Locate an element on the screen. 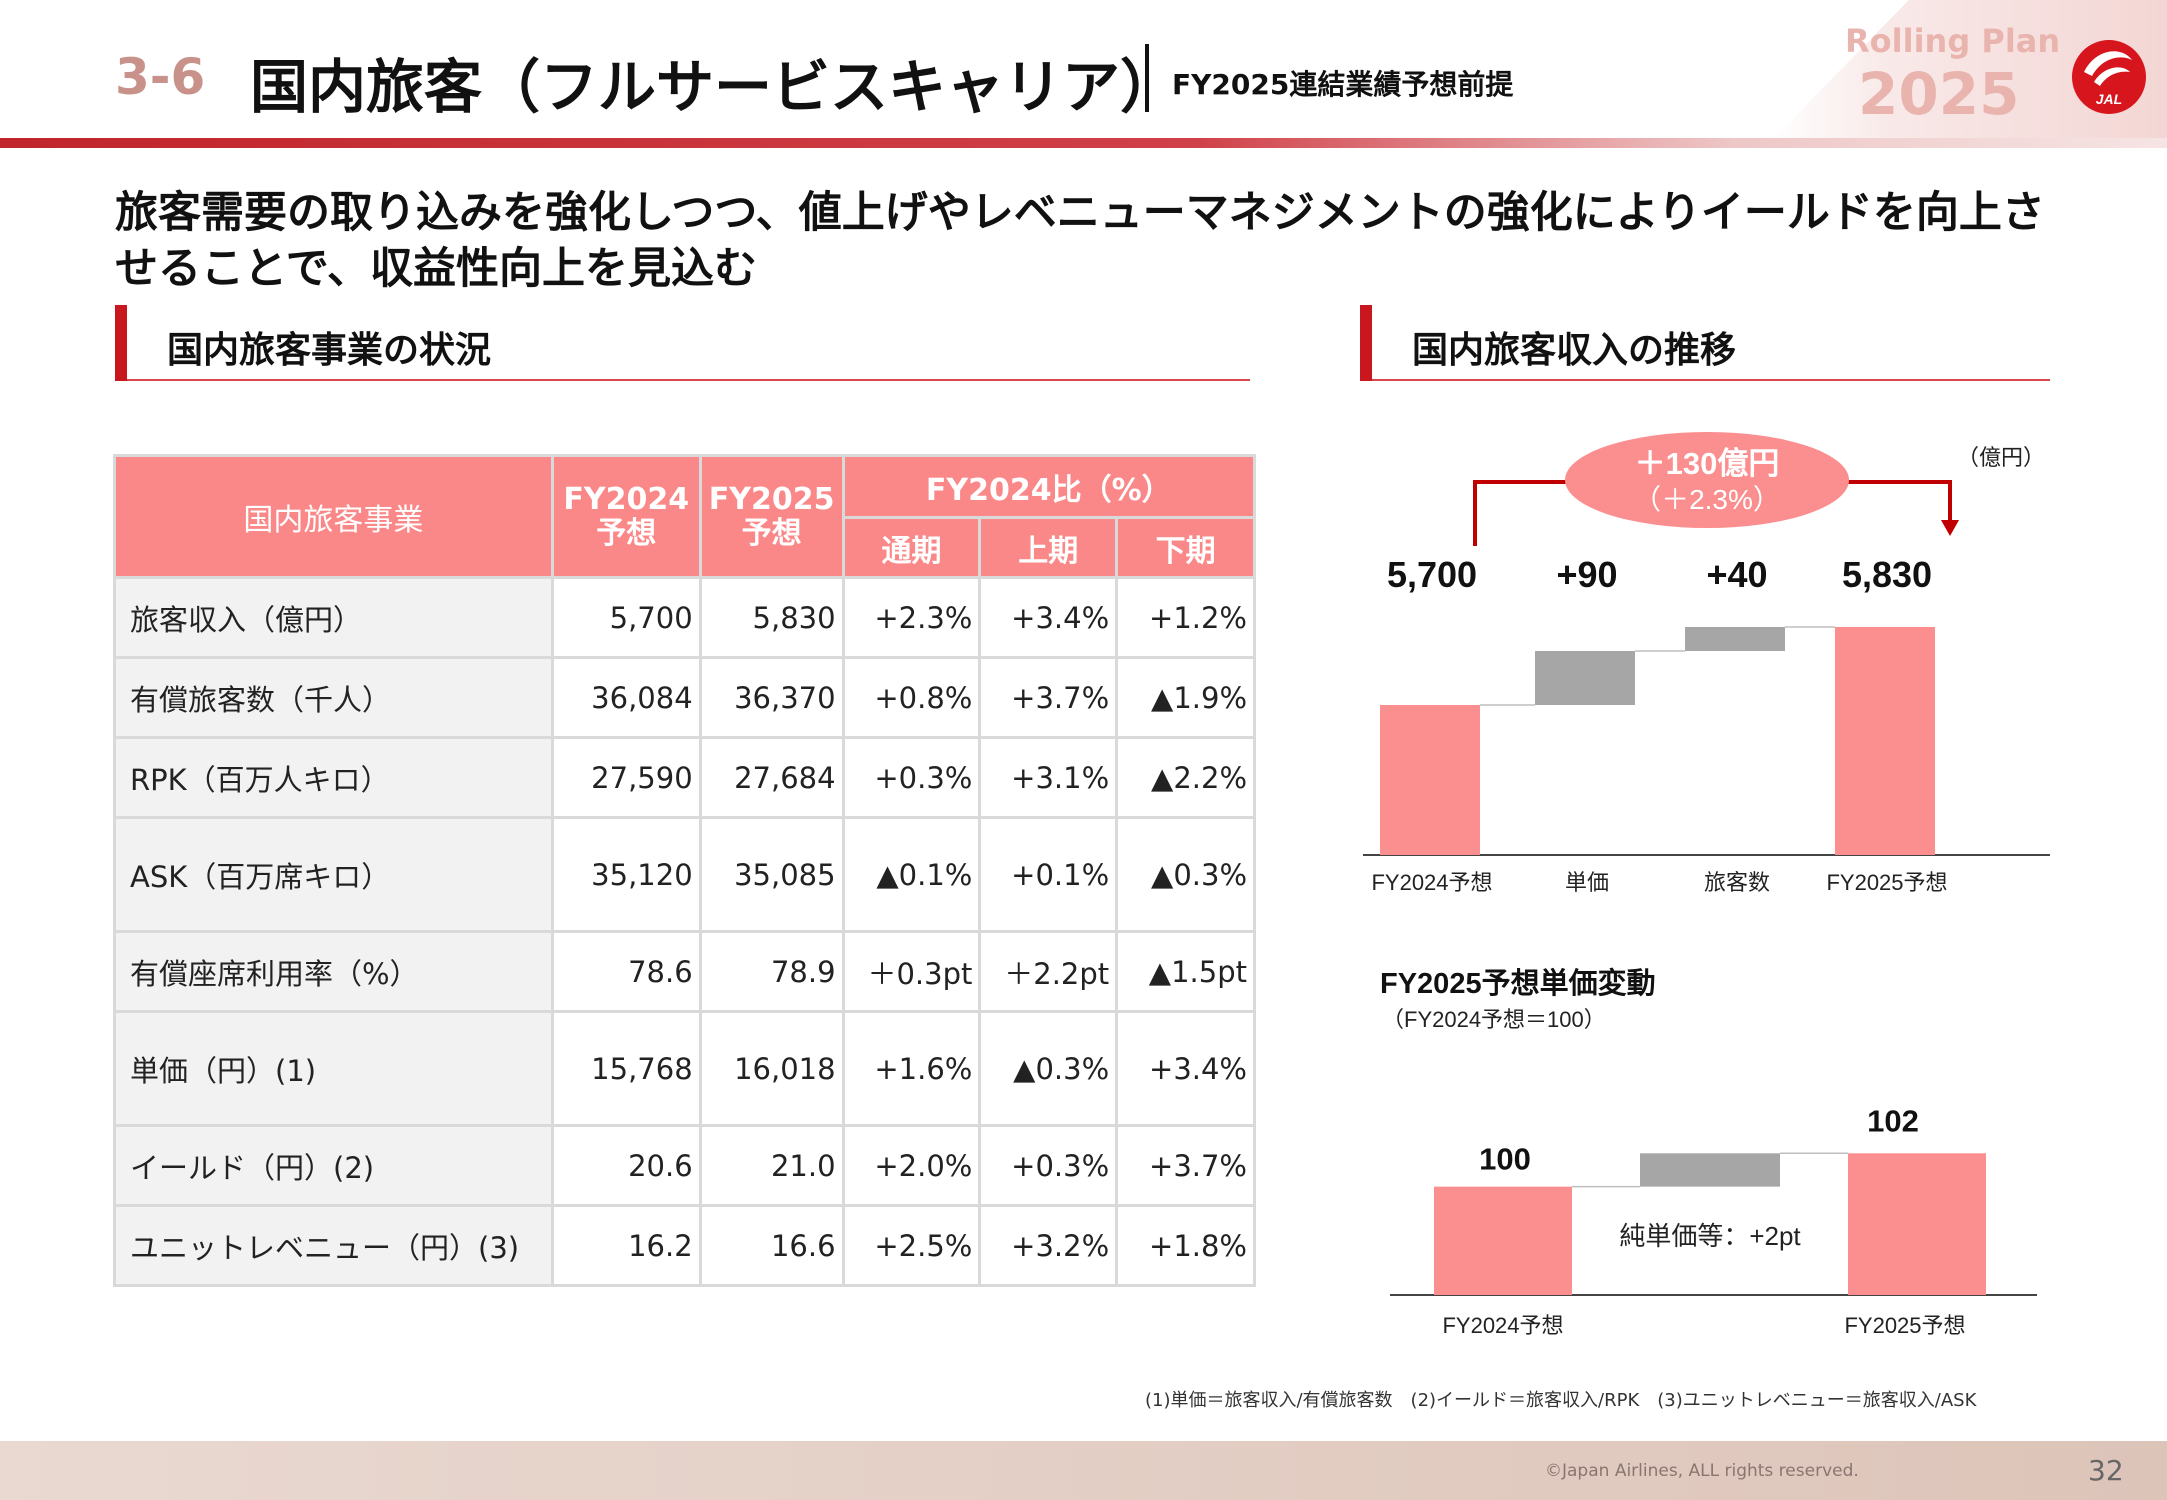  table-row: 旅客収入（億円） 5,700 5,830 +2.3% +3.4% +1.2% is located at coordinates (684, 617).